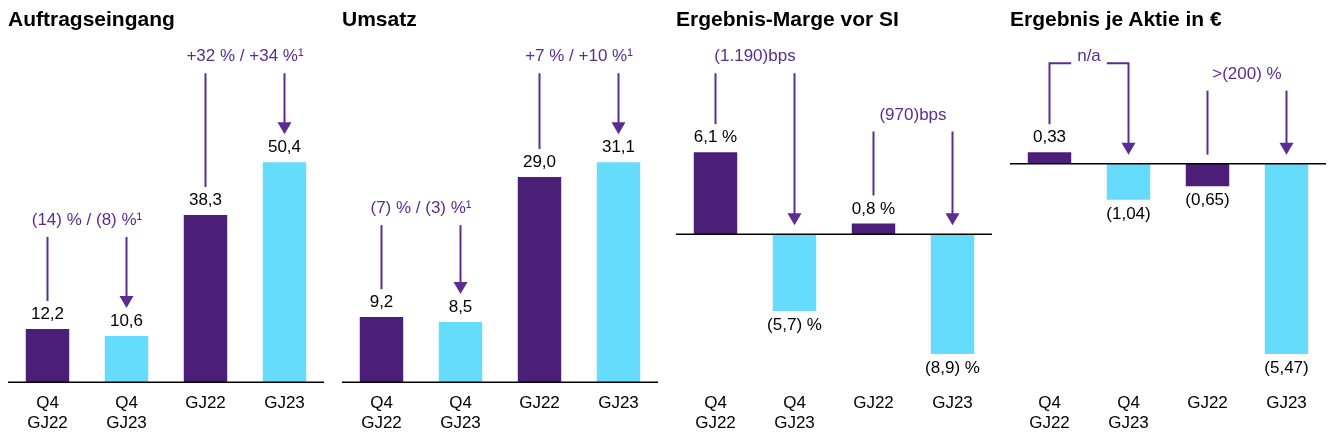 This screenshot has height=441, width=1338. Describe the element at coordinates (715, 137) in the screenshot. I see `data-label: 6,1 %` at that location.